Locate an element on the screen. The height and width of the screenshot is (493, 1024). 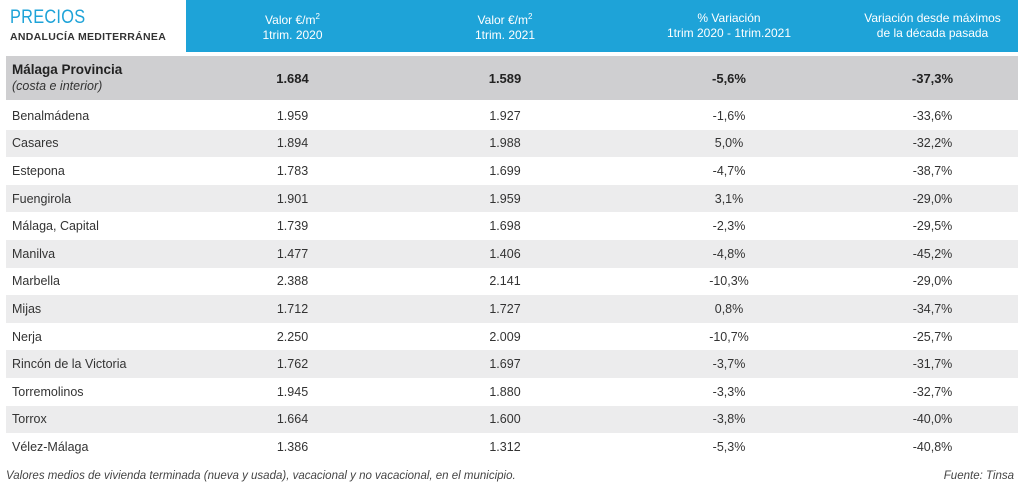
municipality-name: Málaga, Capital is located at coordinates (55, 226).